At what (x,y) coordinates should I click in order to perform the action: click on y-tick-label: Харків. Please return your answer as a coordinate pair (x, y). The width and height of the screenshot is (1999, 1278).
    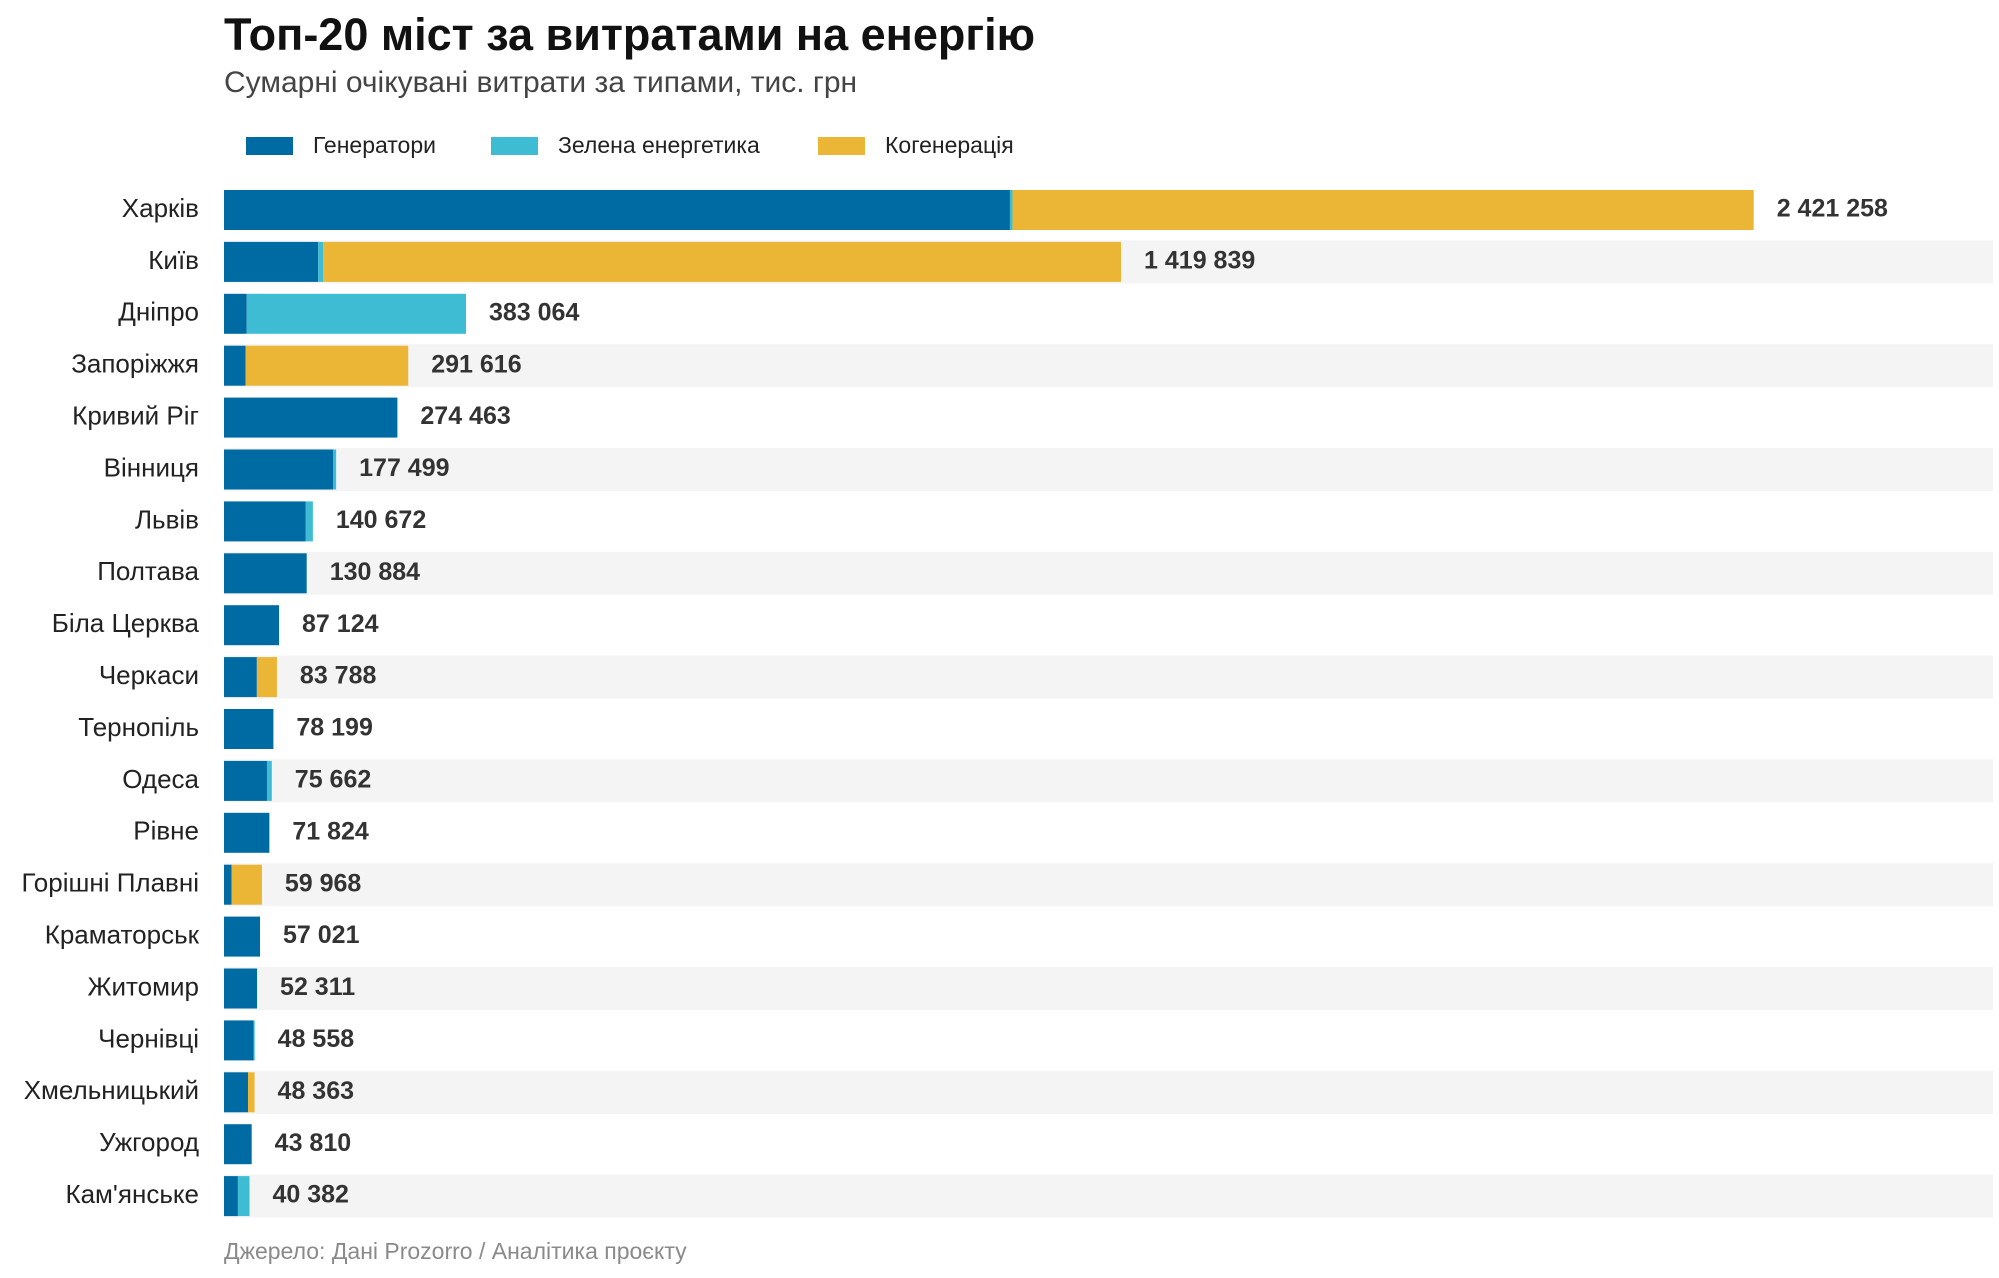
    Looking at the image, I should click on (160, 208).